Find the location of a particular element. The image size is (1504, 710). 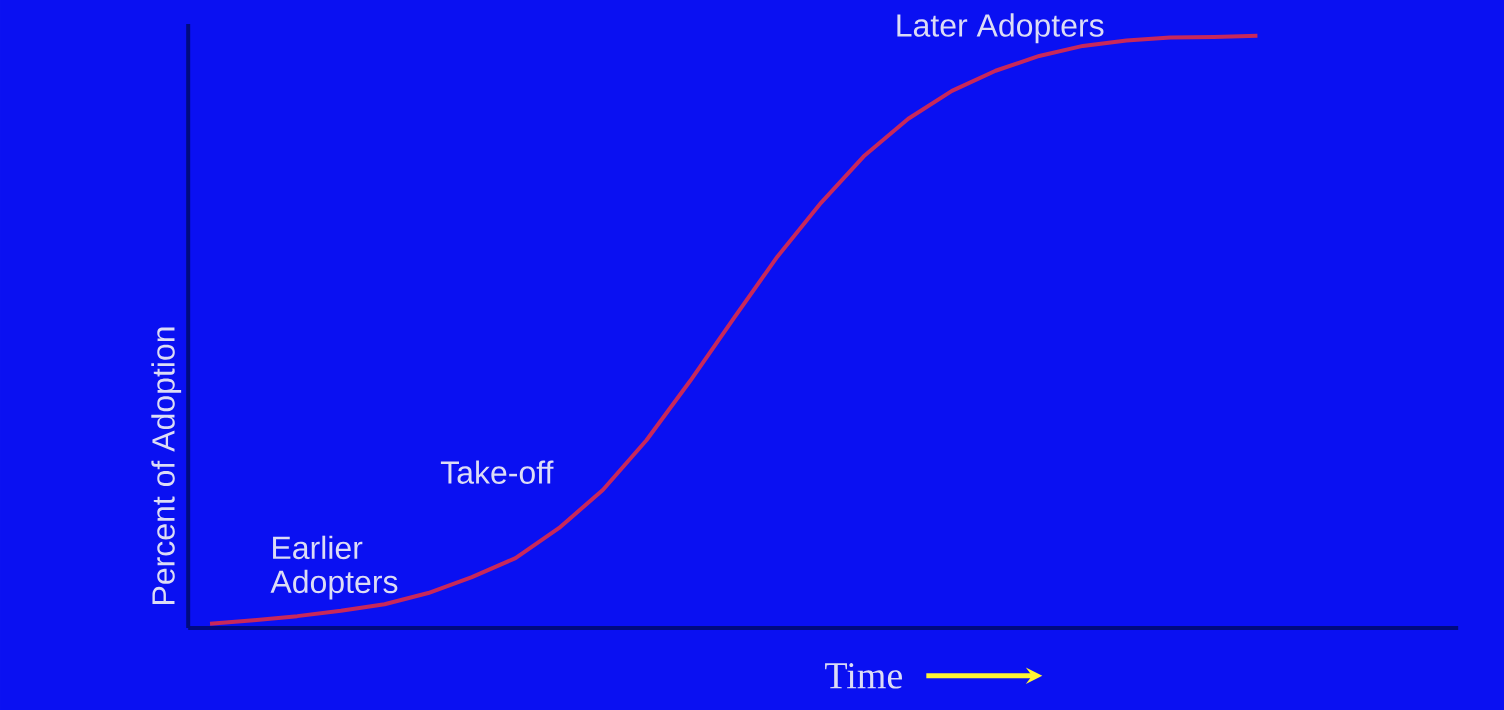

annotation: Later Adopters is located at coordinates (1000, 28).